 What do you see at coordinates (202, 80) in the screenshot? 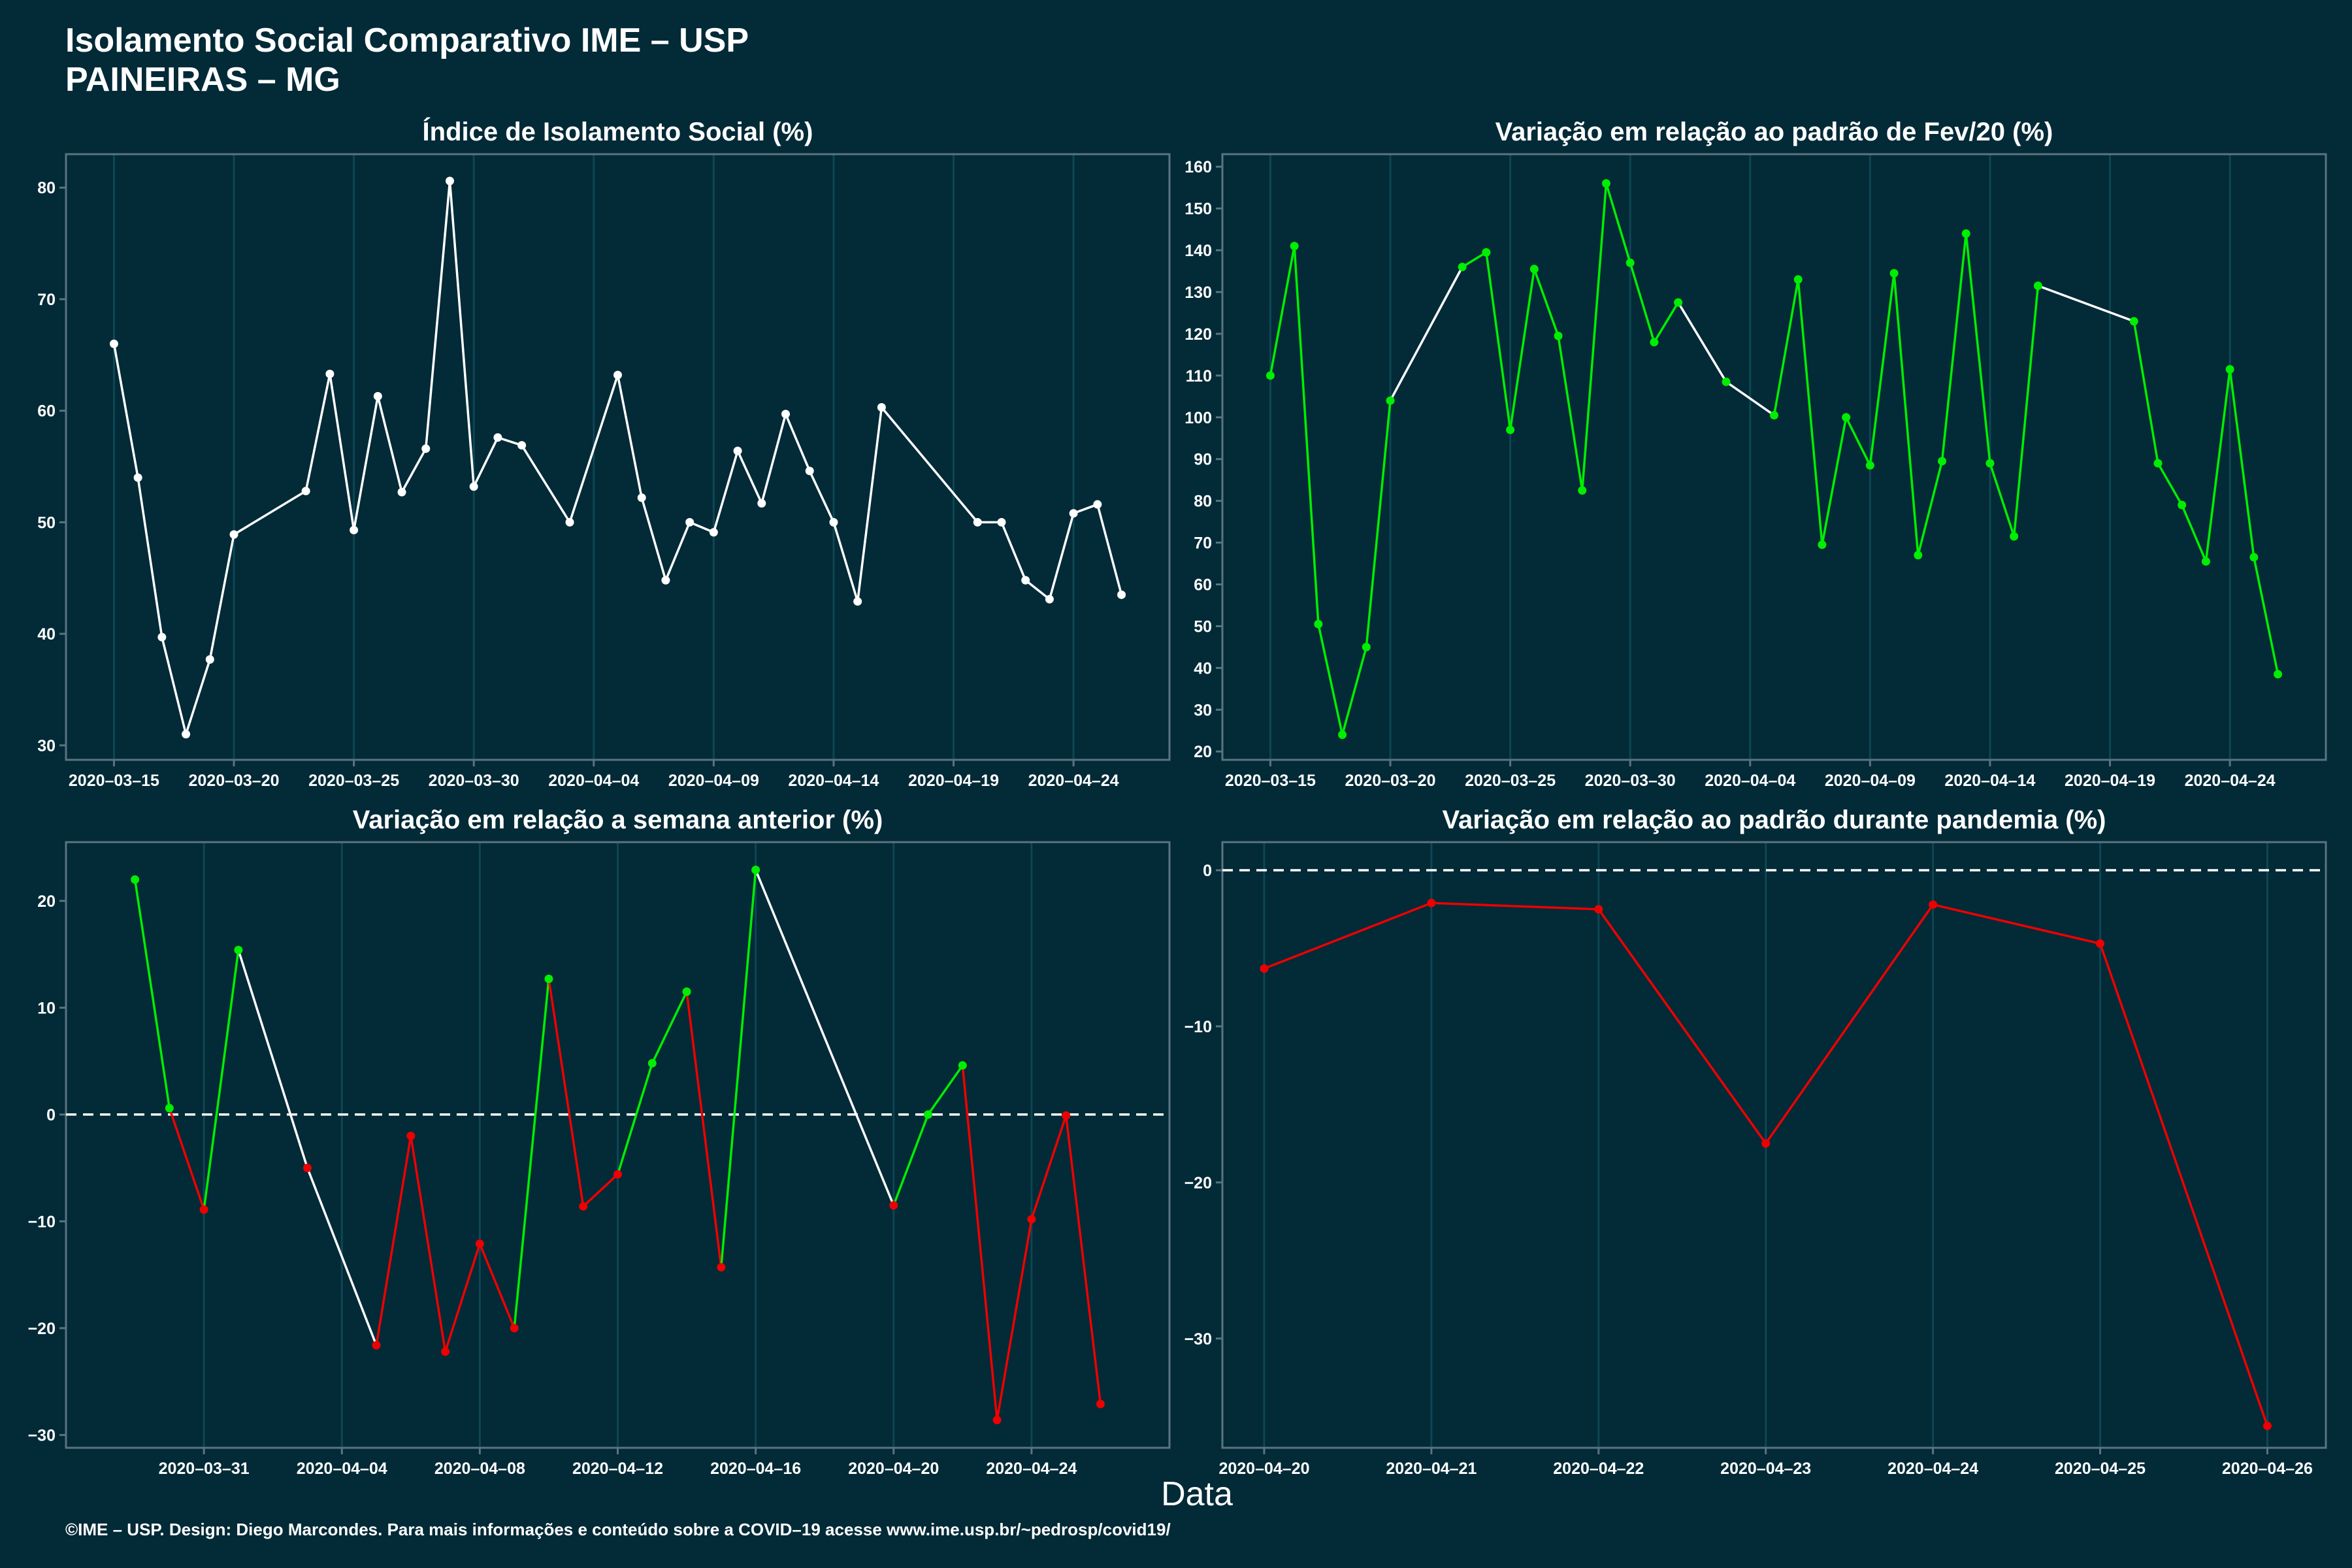
I see `figure-subtitle: PAINEIRAS – MG` at bounding box center [202, 80].